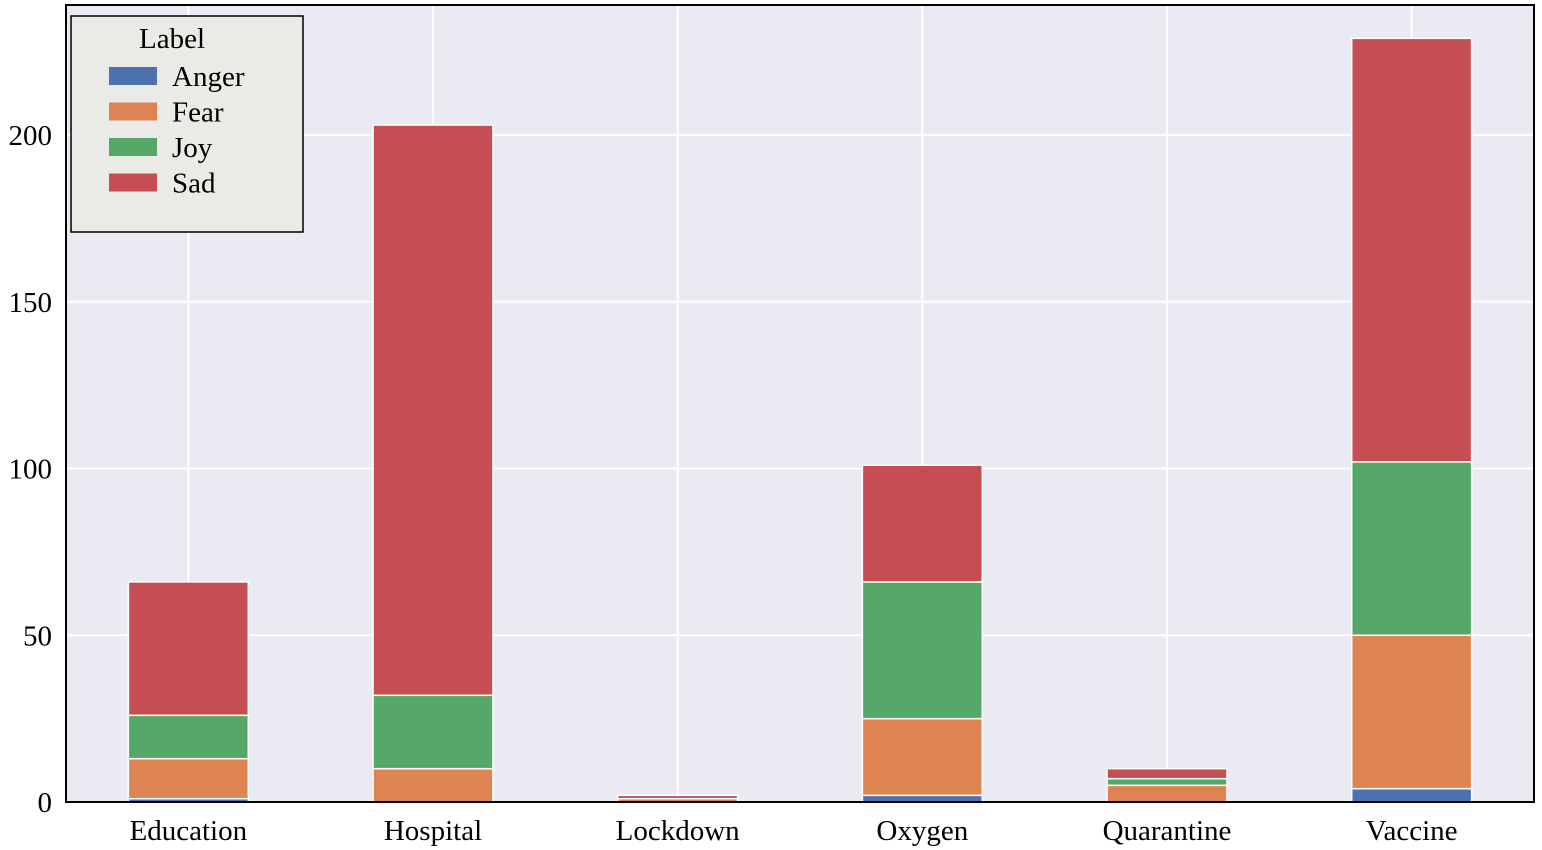  What do you see at coordinates (678, 831) in the screenshot?
I see `x-tick-label: Lockdown` at bounding box center [678, 831].